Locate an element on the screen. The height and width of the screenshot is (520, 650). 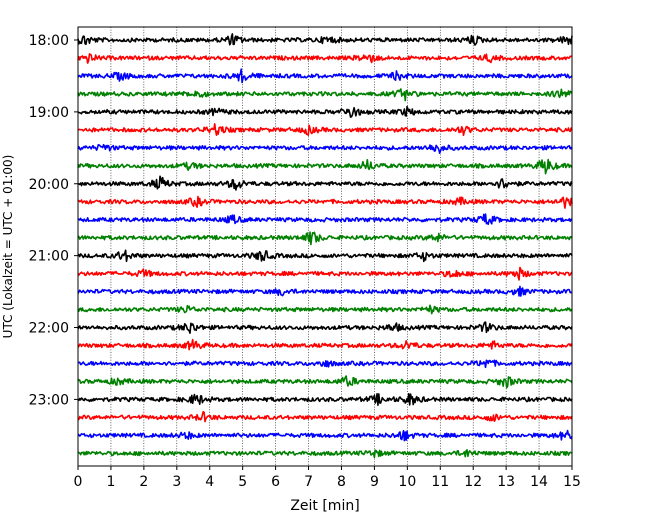
trace-1915 is located at coordinates (325, 130).